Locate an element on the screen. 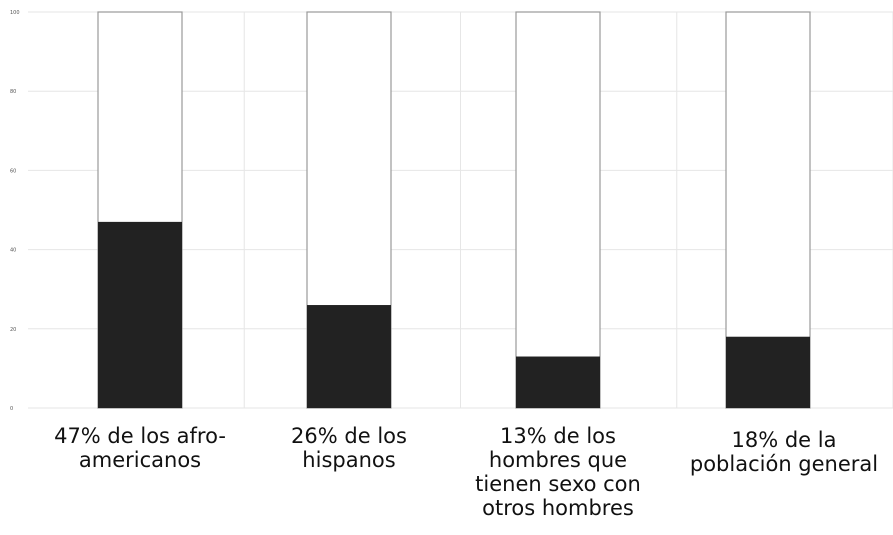  y-axis-ticks: 0 20 40 60 80 100 is located at coordinates (15, 211).